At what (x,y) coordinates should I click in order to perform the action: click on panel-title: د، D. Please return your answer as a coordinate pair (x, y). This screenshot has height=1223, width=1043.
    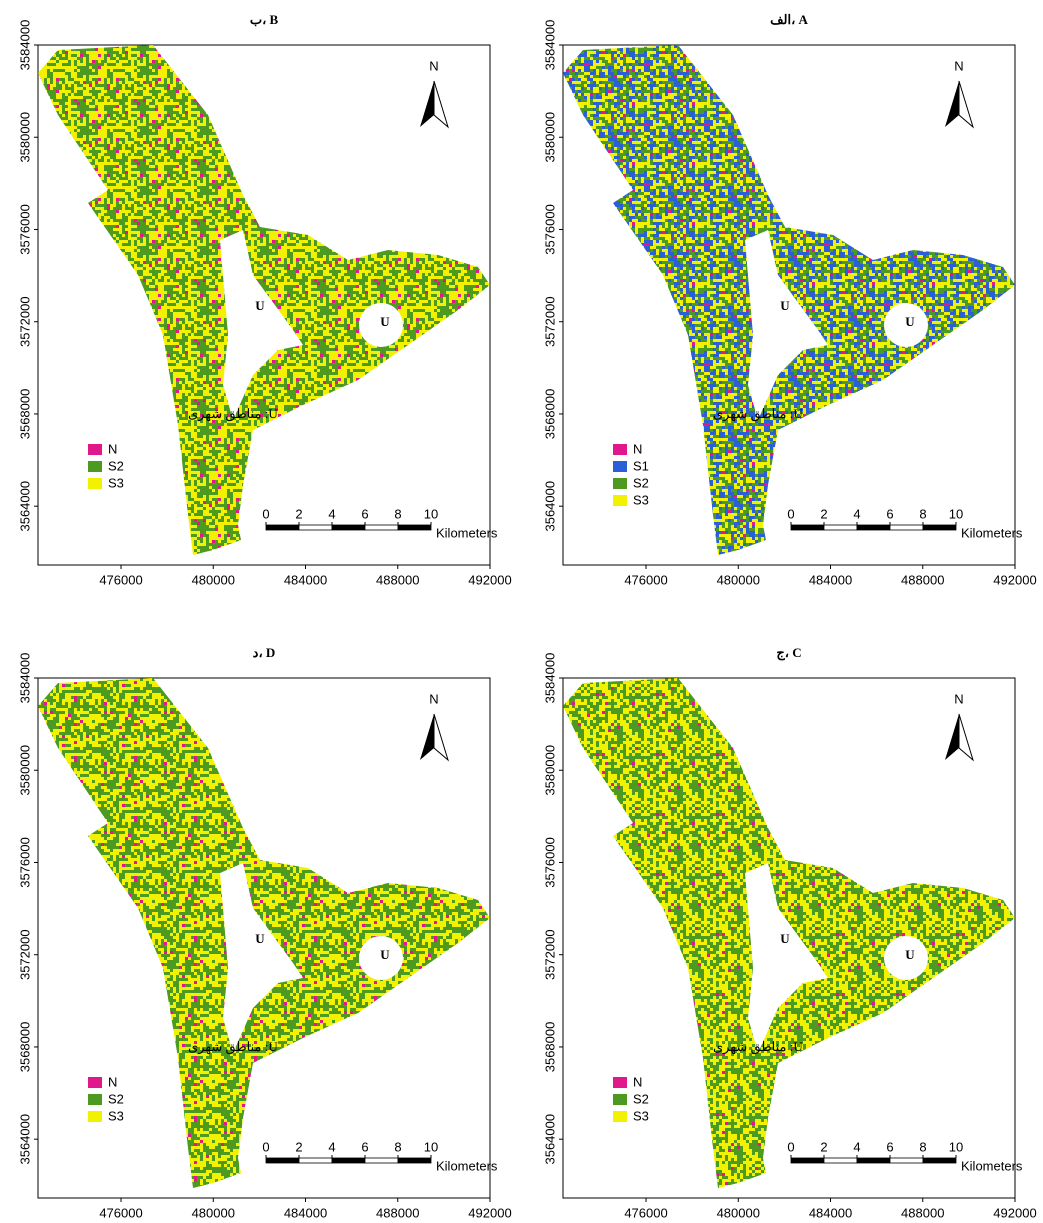
    Looking at the image, I should click on (264, 652).